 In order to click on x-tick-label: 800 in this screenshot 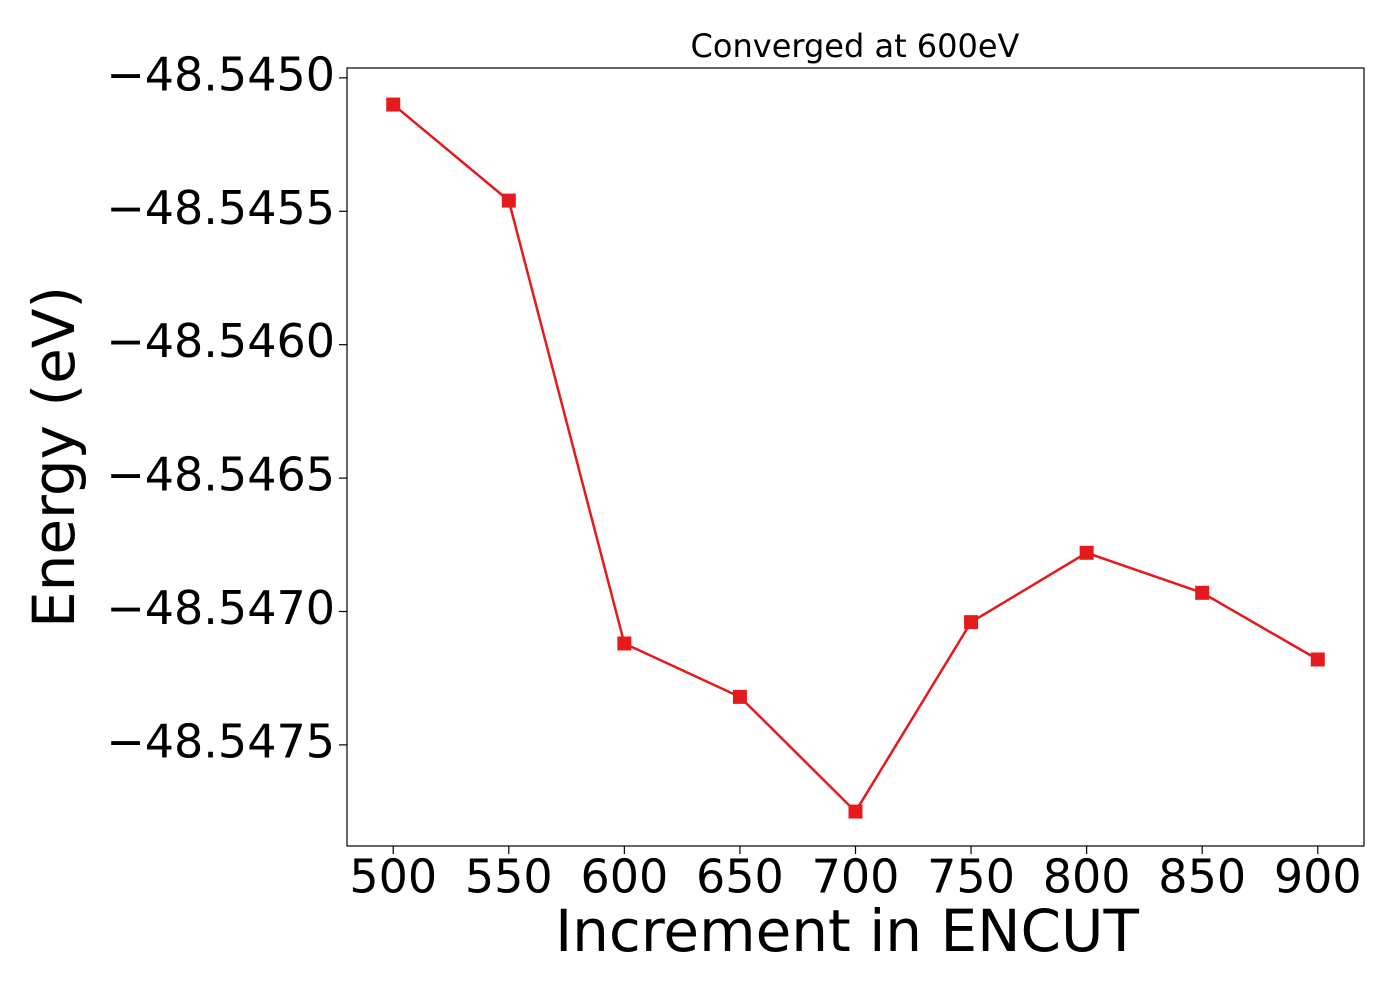, I will do `click(1087, 877)`.